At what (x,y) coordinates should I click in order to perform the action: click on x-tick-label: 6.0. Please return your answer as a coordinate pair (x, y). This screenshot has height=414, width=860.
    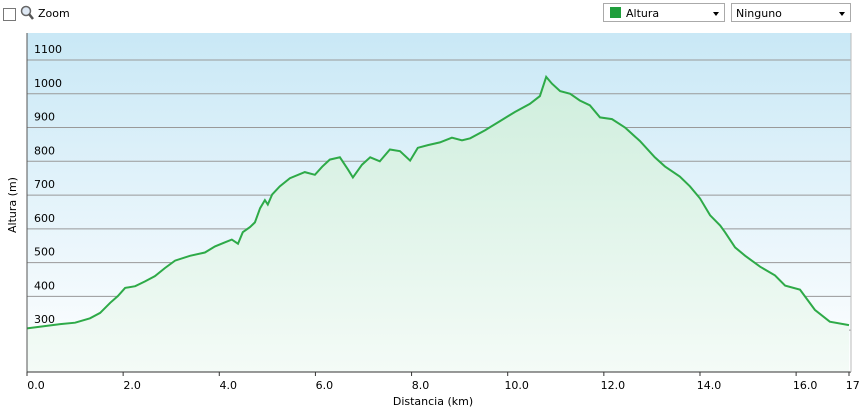
    Looking at the image, I should click on (325, 385).